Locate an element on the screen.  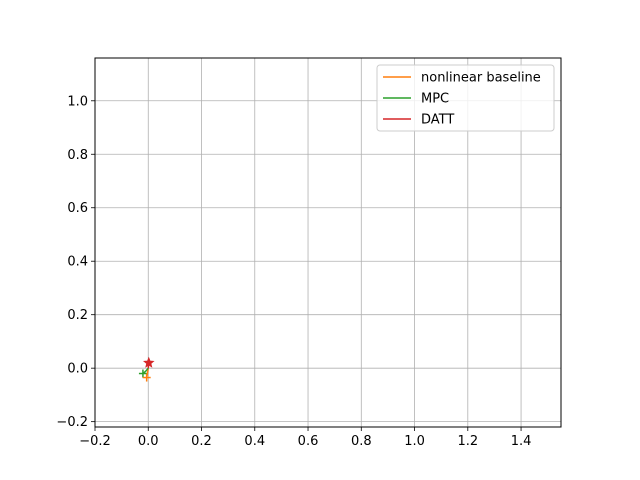
y-tick-label: 0.8 is located at coordinates (77, 155).